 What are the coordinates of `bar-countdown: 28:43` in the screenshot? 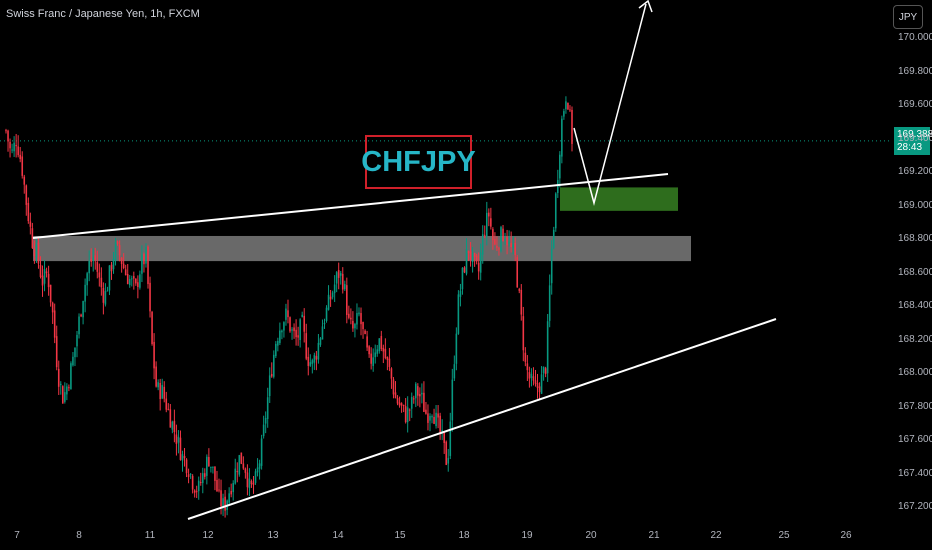 It's located at (910, 147).